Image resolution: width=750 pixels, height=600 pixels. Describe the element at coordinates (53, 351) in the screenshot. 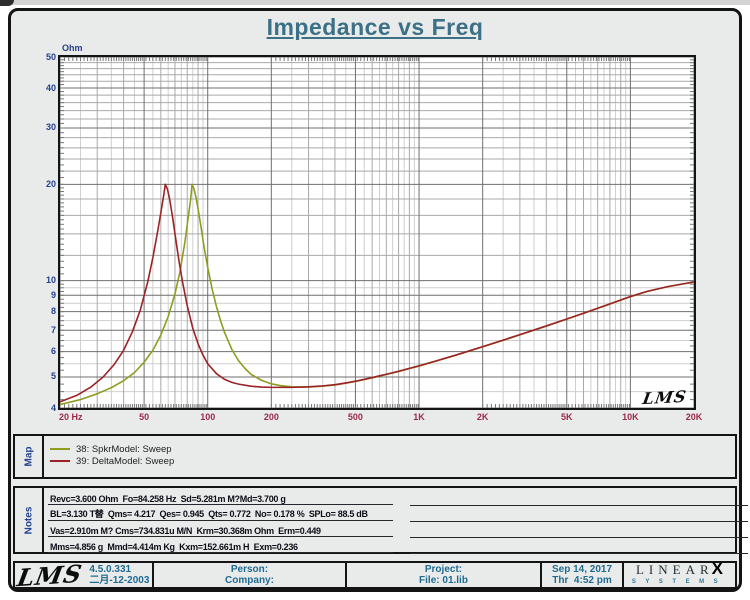

I see `y-tick-label: 6` at that location.